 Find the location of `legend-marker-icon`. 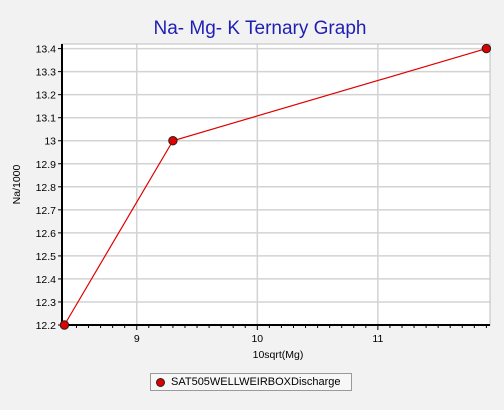

legend-marker-icon is located at coordinates (160, 382).